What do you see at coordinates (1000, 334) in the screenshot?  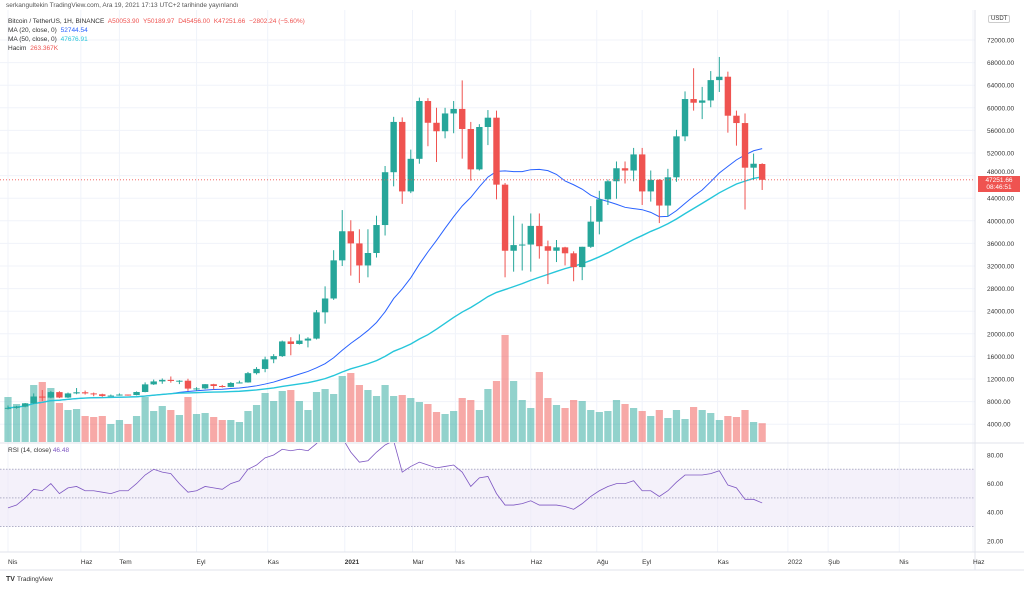 I see `price-axis-label: 20000.00` at bounding box center [1000, 334].